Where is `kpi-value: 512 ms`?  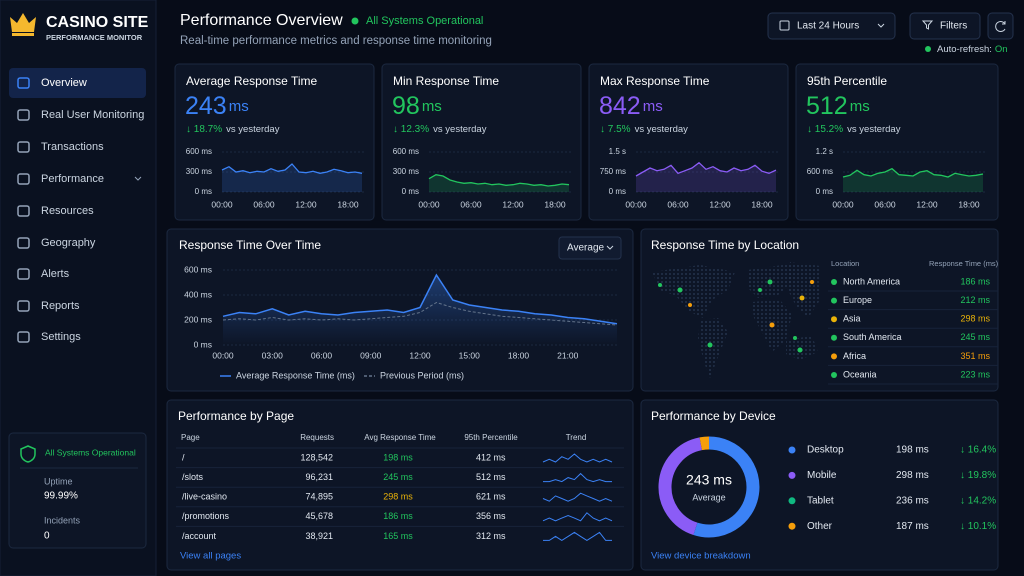
kpi-value: 512 ms is located at coordinates (838, 106).